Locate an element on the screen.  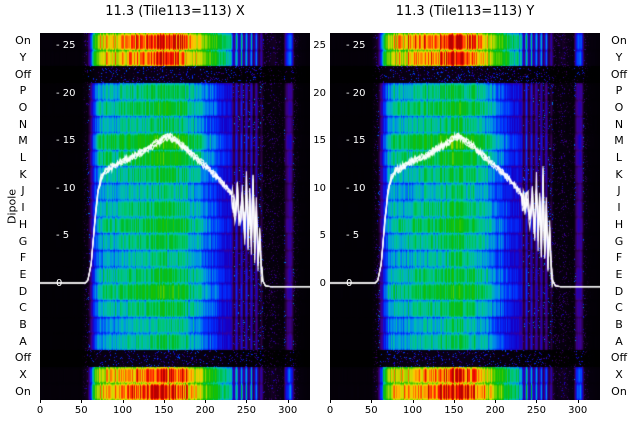
y-tick-inner-1-5: - 5 is located at coordinates (353, 236).